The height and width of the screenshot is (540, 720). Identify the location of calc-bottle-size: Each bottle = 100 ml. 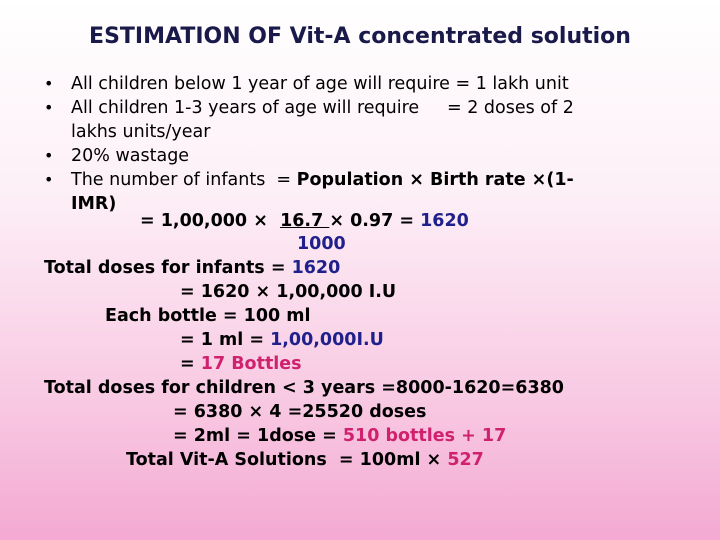
(208, 316).